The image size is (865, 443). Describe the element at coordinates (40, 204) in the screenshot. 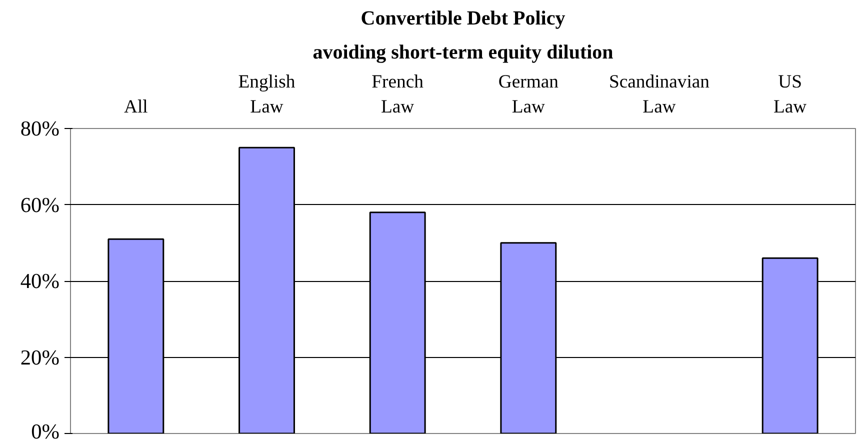

I see `y-tick-label: 60%` at that location.